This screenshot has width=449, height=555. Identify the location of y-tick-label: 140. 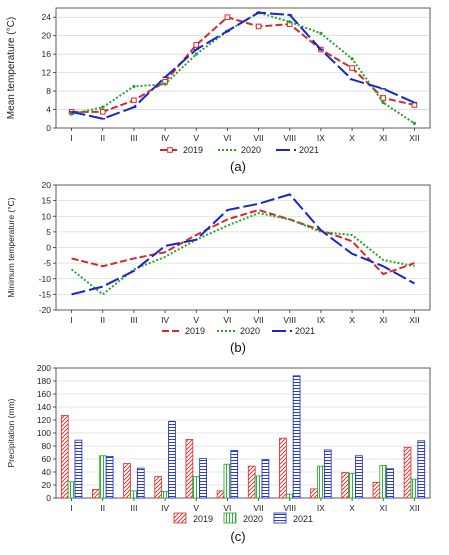
(44, 407).